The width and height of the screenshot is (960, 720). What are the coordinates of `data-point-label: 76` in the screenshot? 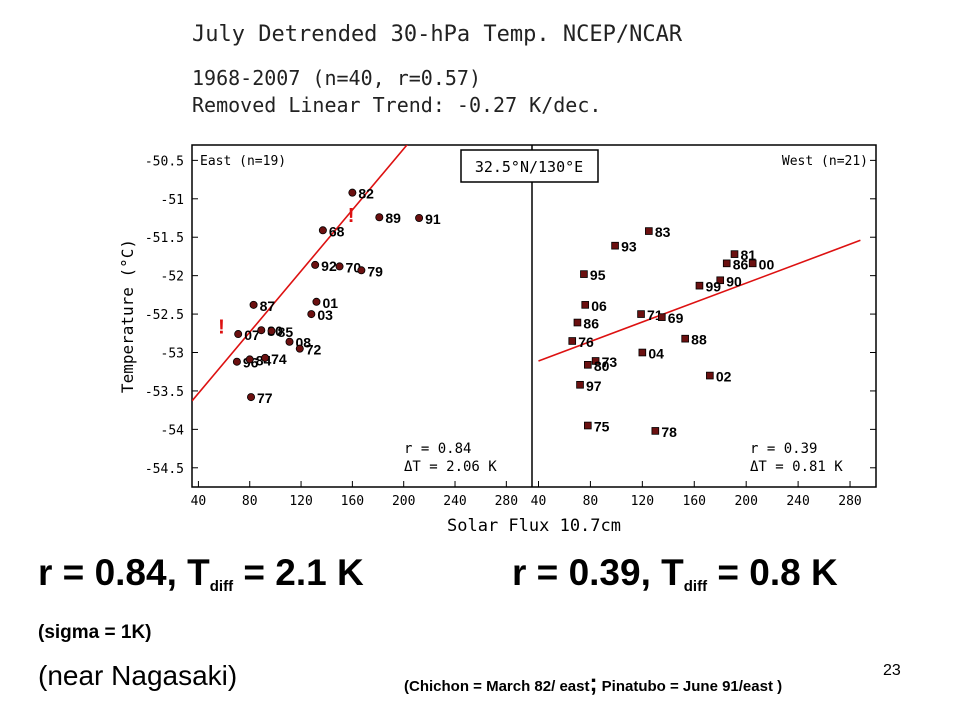 It's located at (586, 342).